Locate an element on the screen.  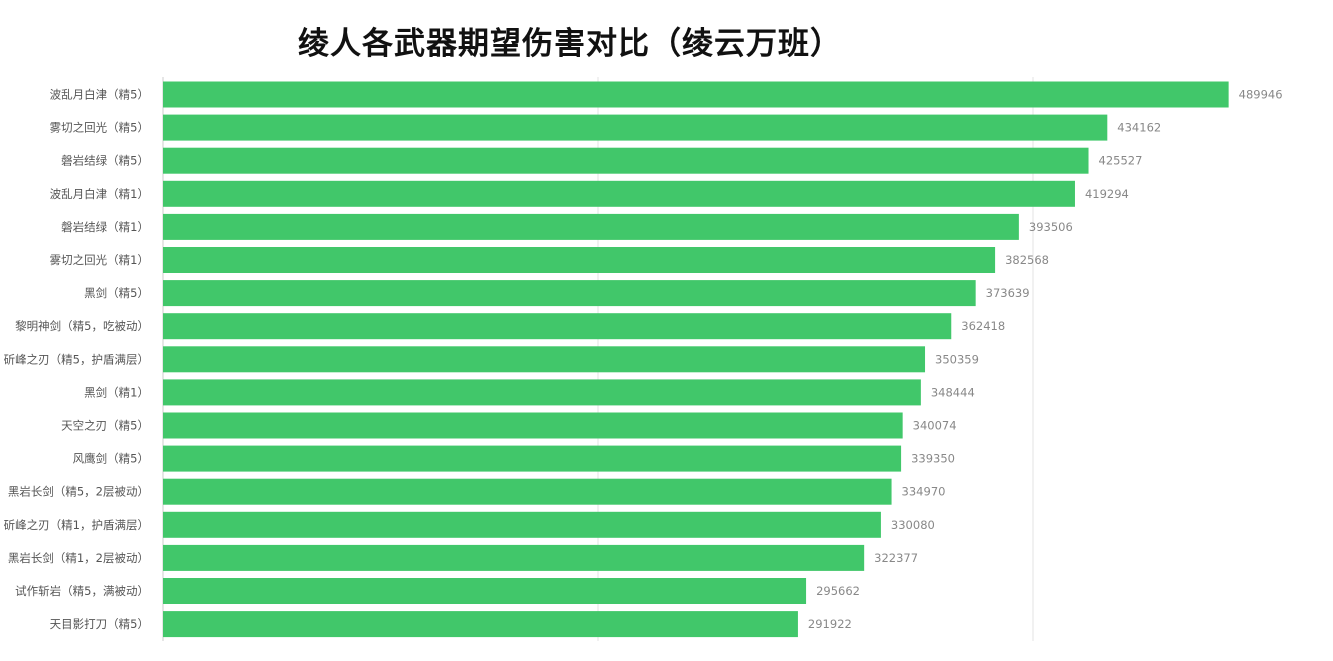
value-label: 340074 is located at coordinates (935, 426).